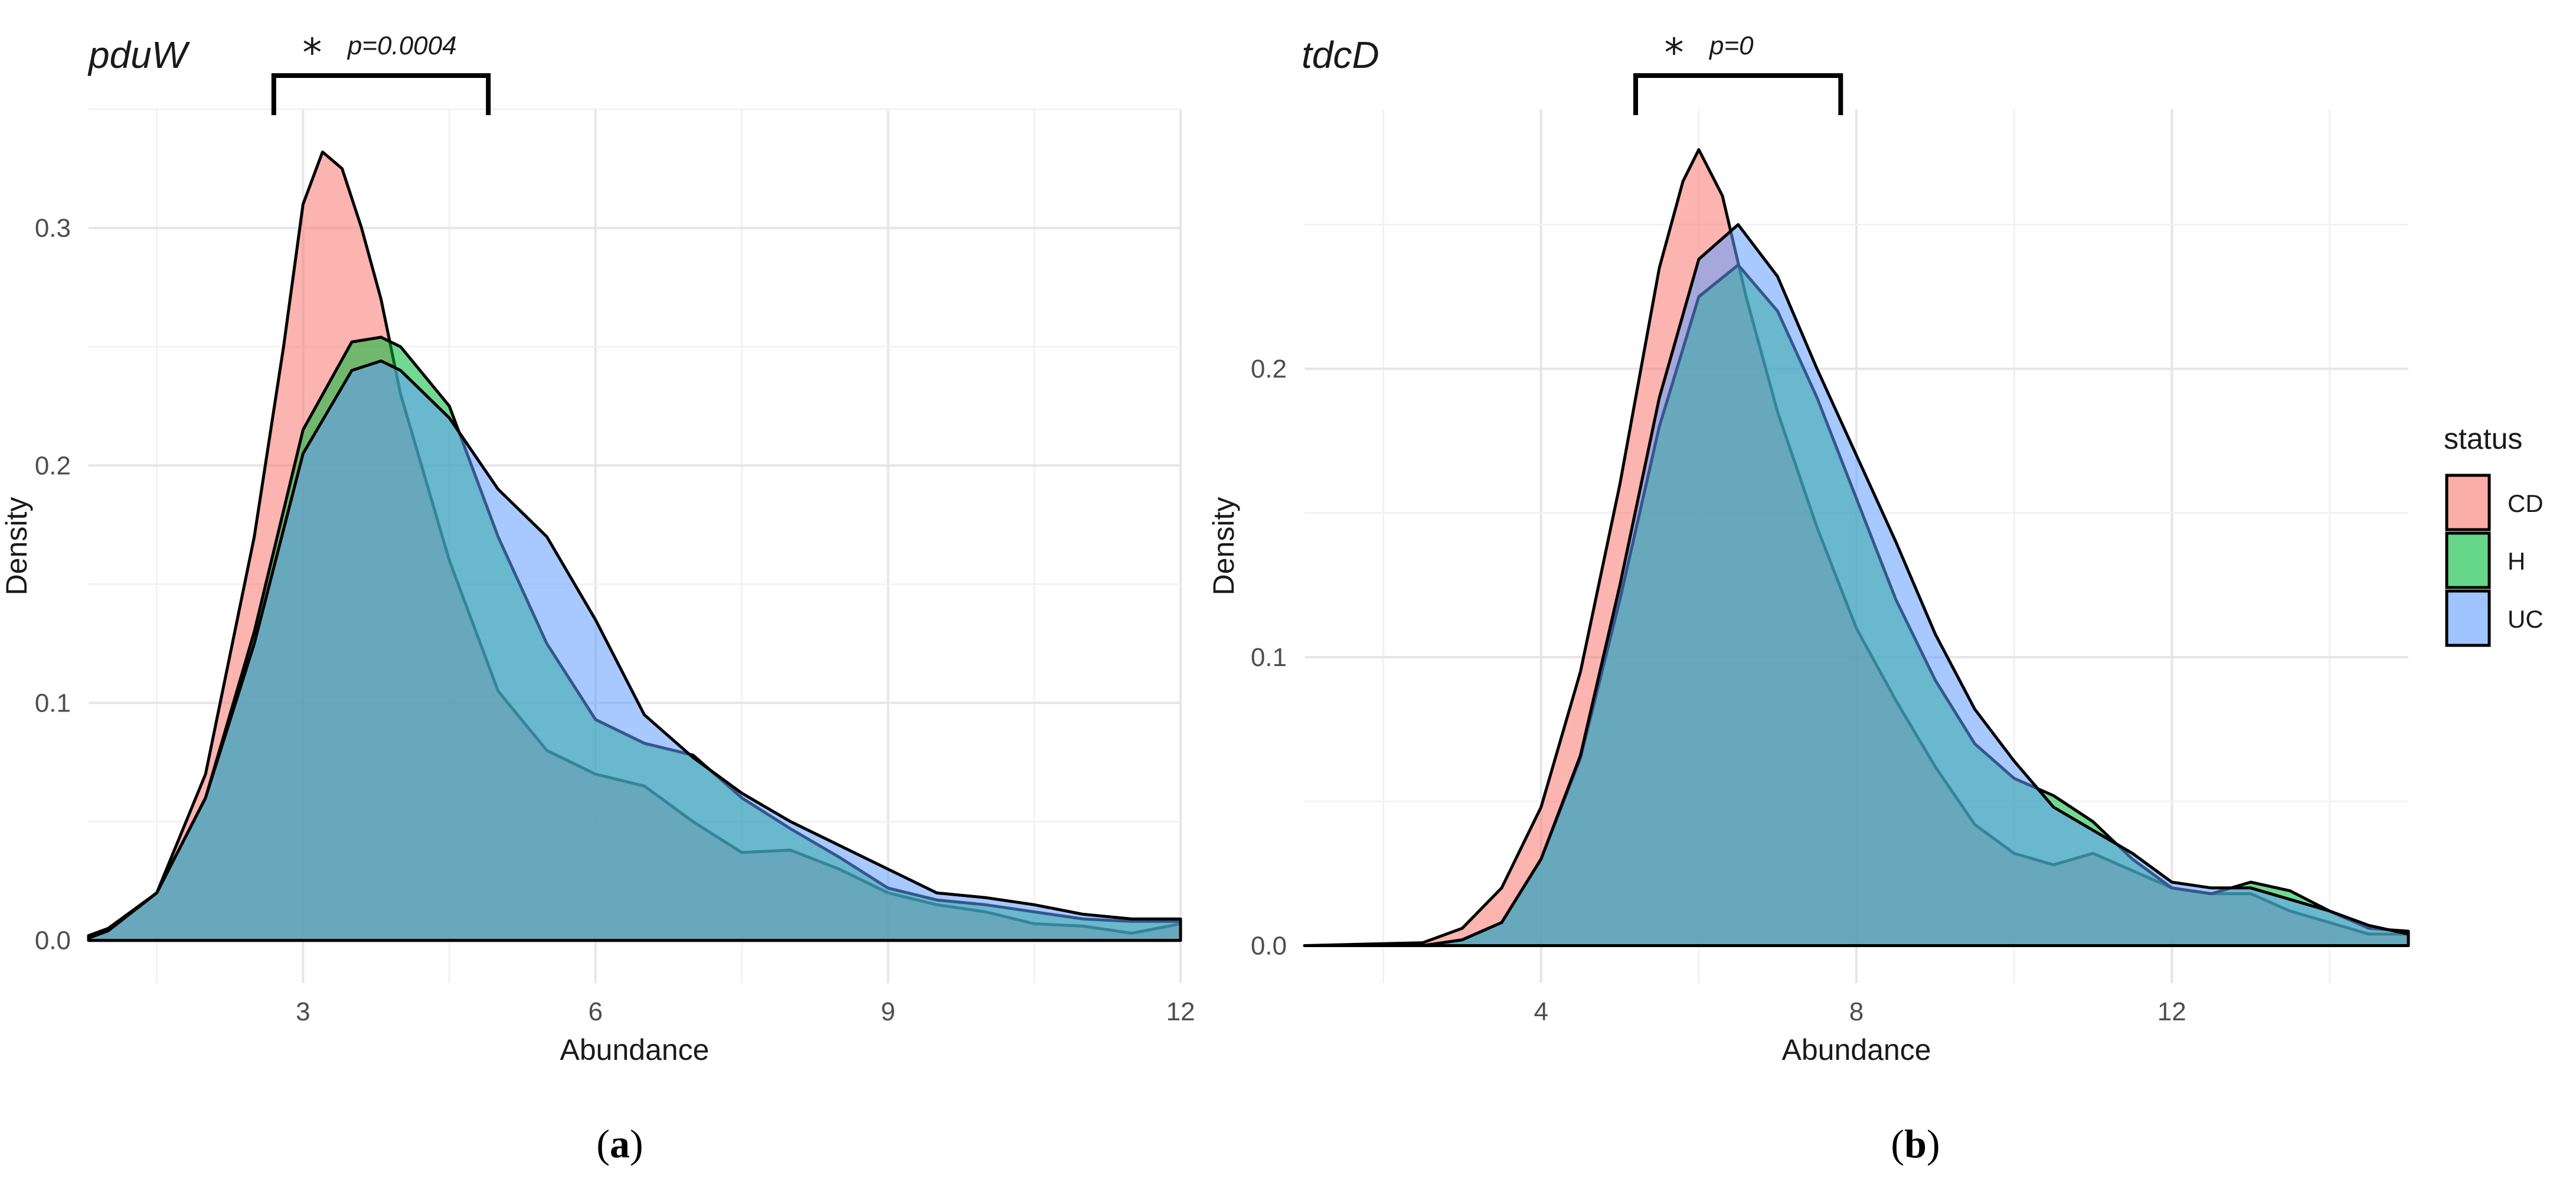 This screenshot has height=1188, width=2576. I want to click on legend-label-h: H, so click(2516, 561).